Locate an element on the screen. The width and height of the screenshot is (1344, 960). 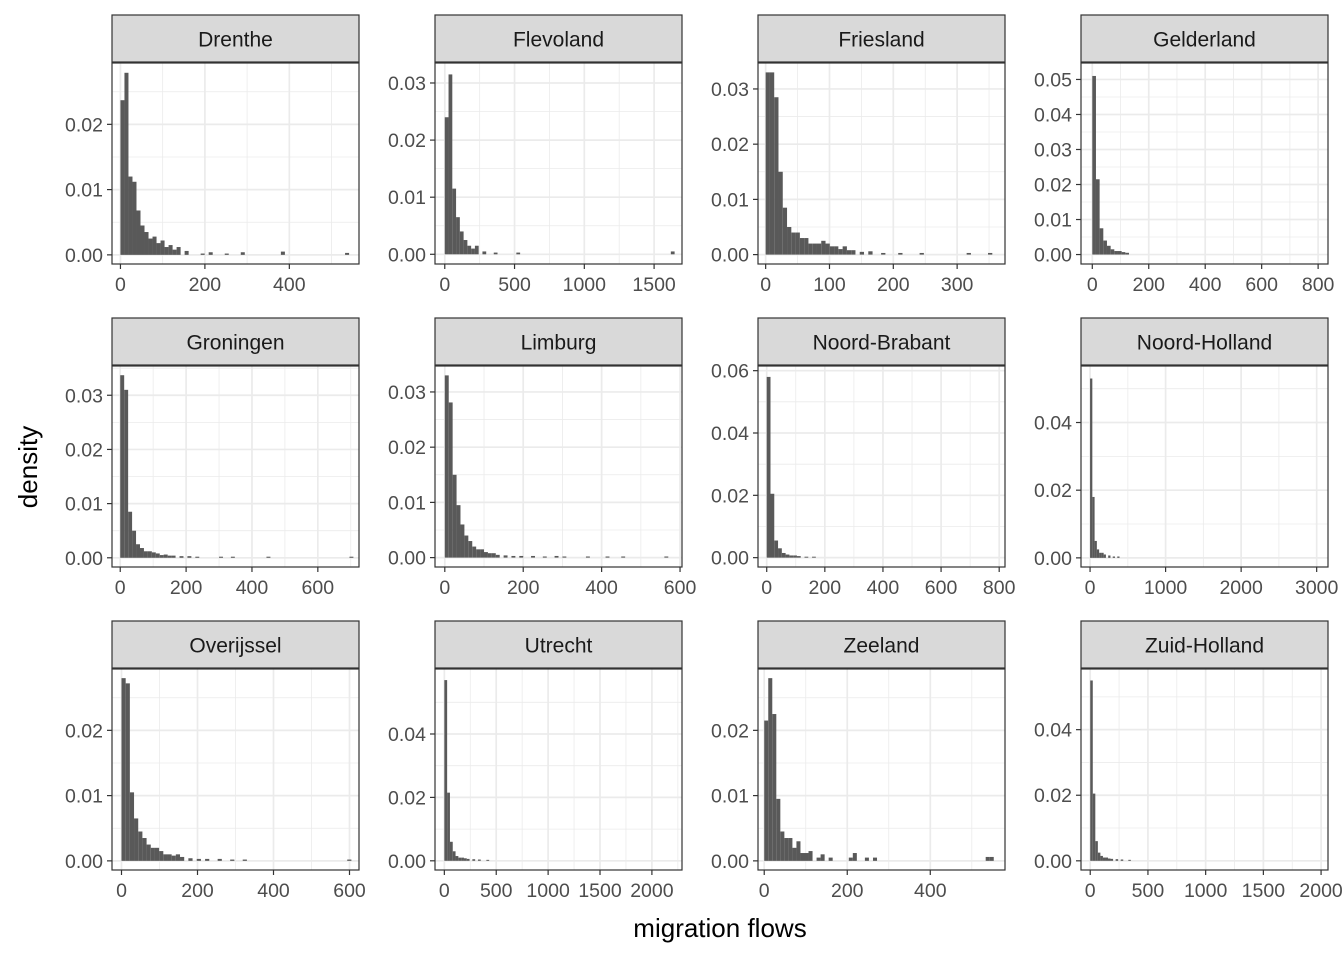
facet-strip-label: Zeeland is located at coordinates (882, 646).